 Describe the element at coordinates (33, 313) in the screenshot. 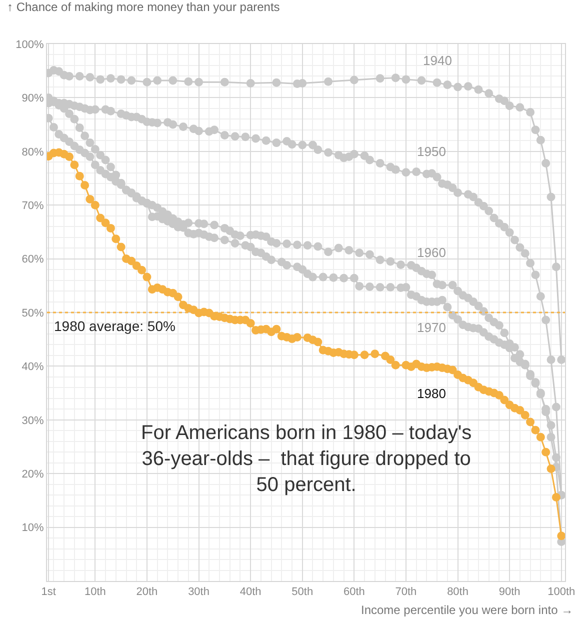

I see `y-tick-label: 50%` at that location.